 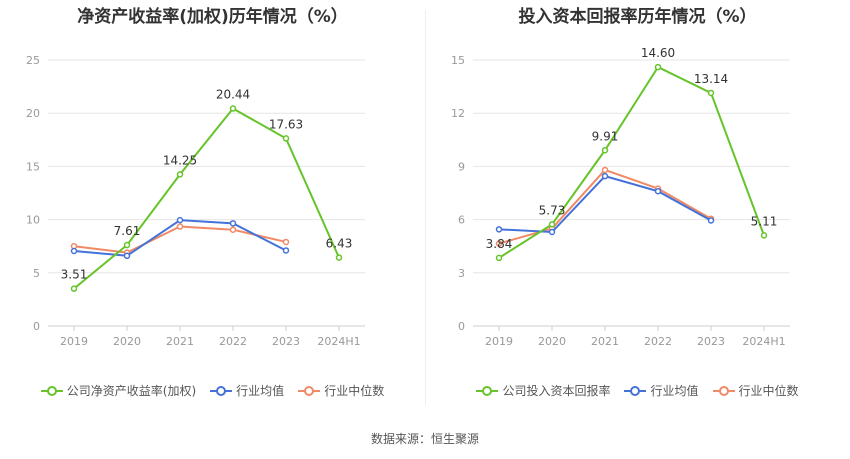 I want to click on data-label: 5.73, so click(x=552, y=210).